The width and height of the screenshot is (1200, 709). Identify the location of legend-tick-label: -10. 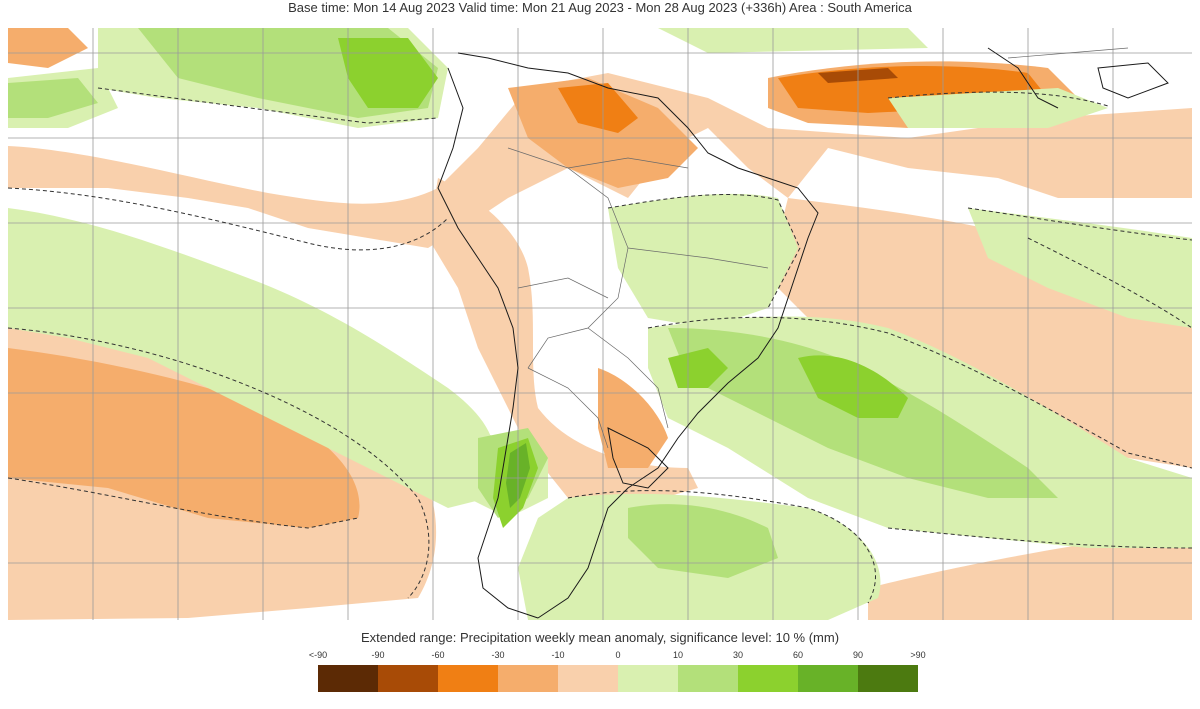
(558, 655).